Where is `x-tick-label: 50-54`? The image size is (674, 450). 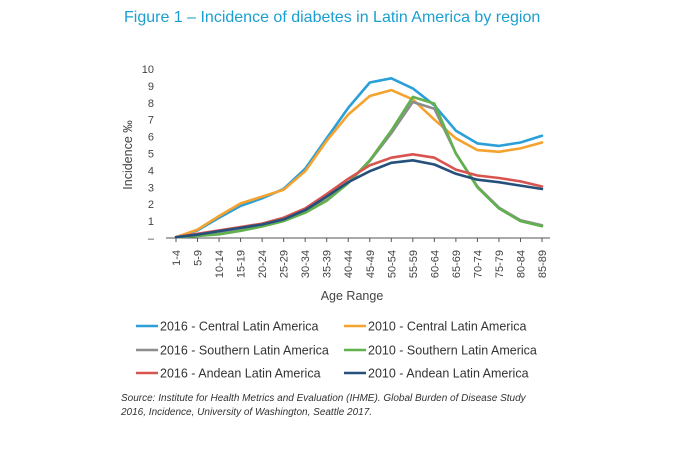
x-tick-label: 50-54 is located at coordinates (392, 264).